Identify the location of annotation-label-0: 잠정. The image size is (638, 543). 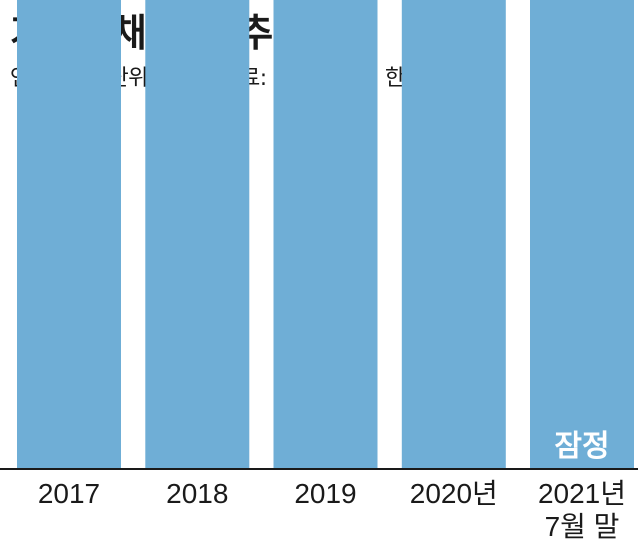
(581, 446).